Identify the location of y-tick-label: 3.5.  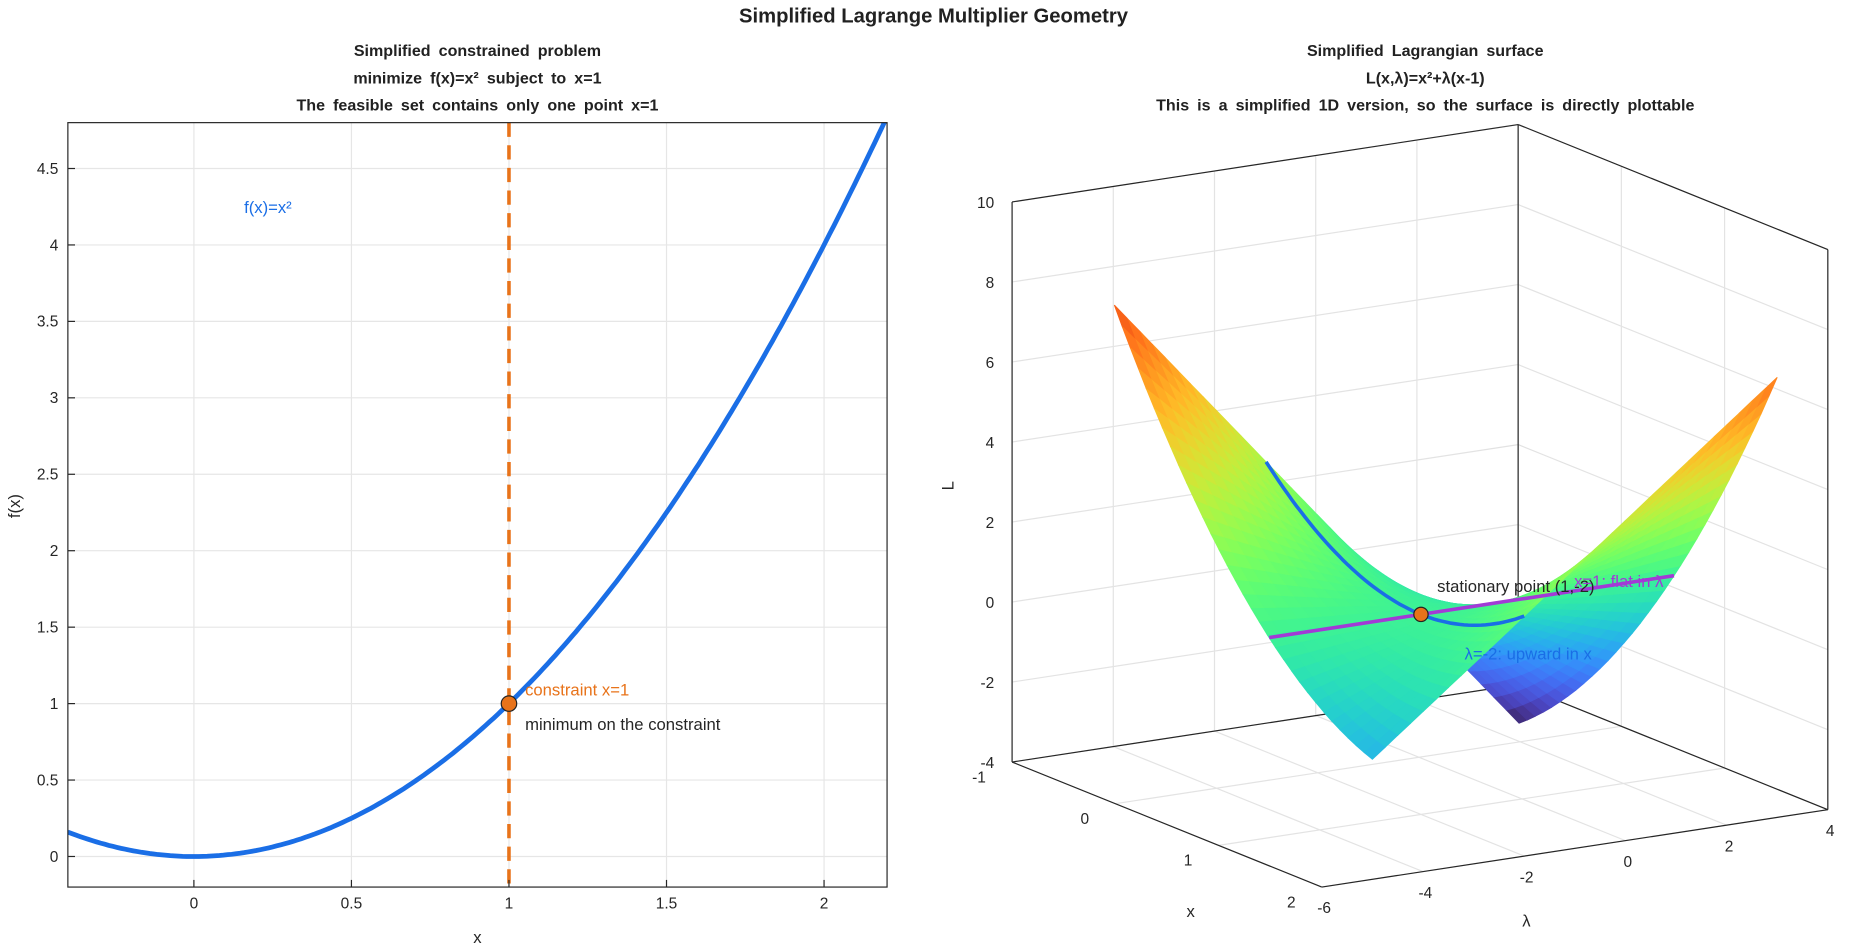
(48, 322).